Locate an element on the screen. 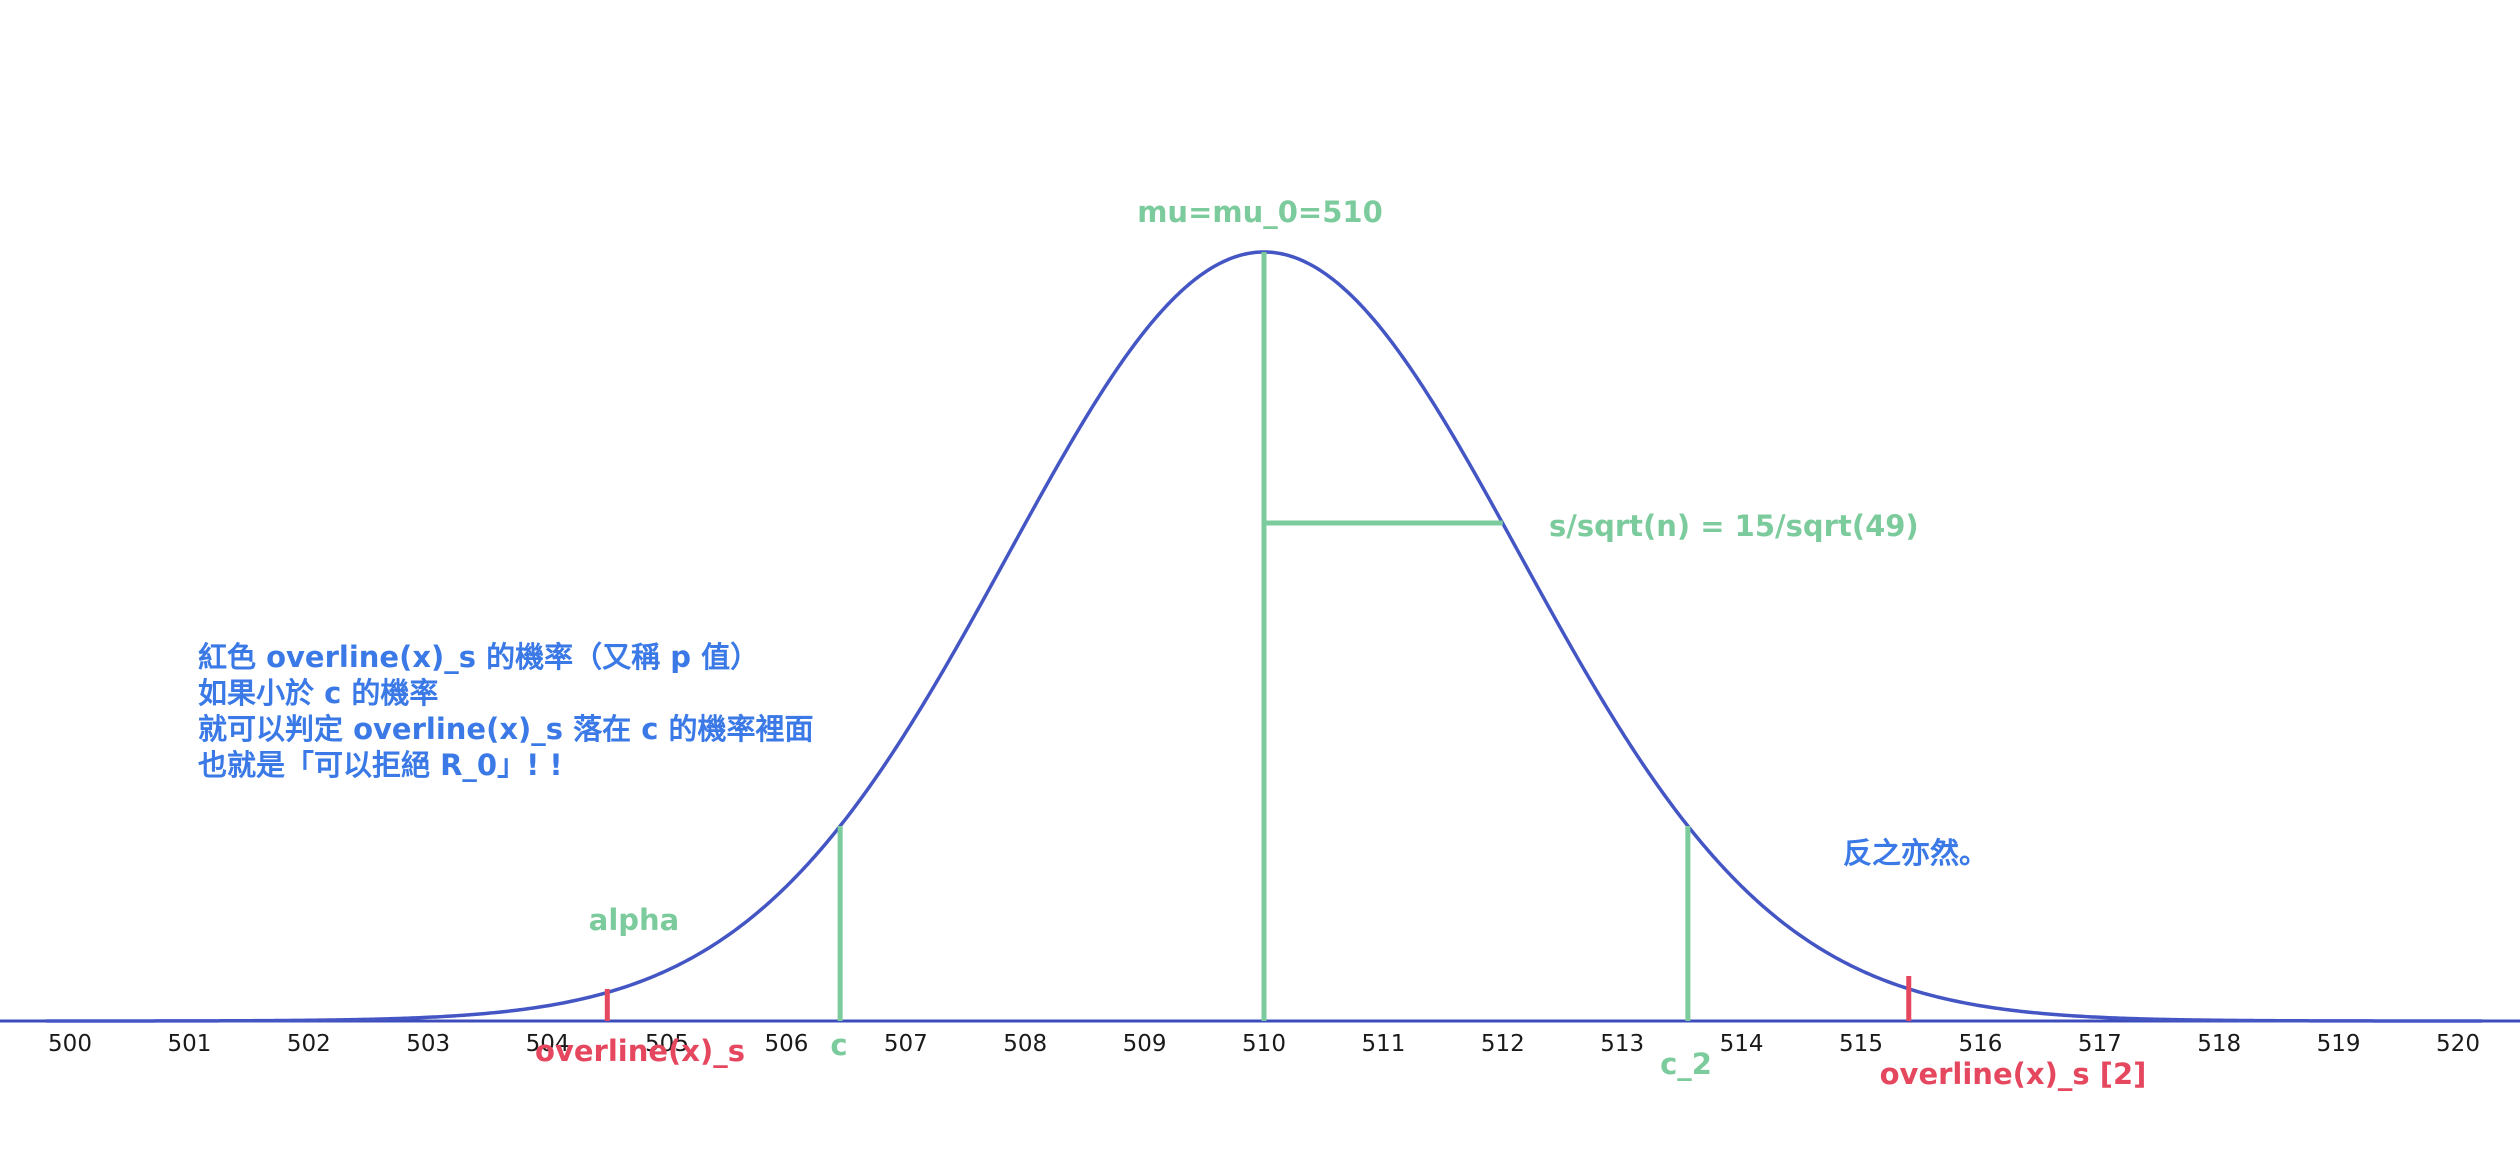  x-tick-label: 520 is located at coordinates (2458, 1044).